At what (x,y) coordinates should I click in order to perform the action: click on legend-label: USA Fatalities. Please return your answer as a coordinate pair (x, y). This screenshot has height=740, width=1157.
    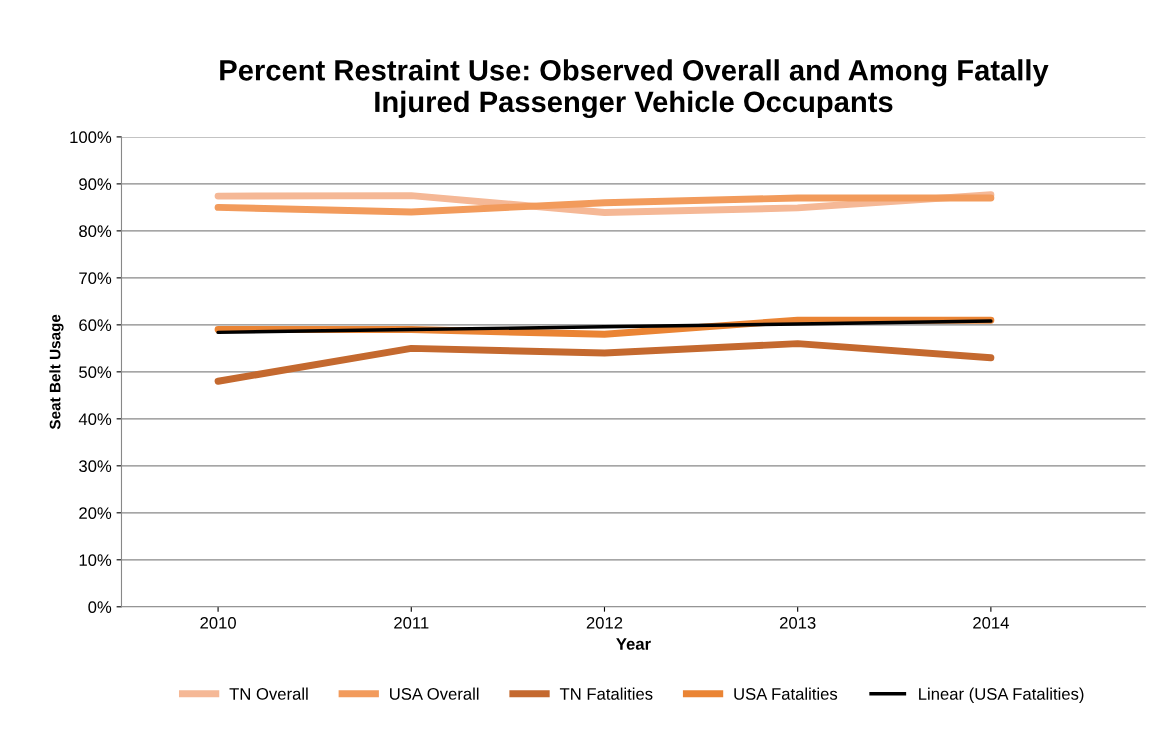
    Looking at the image, I should click on (786, 693).